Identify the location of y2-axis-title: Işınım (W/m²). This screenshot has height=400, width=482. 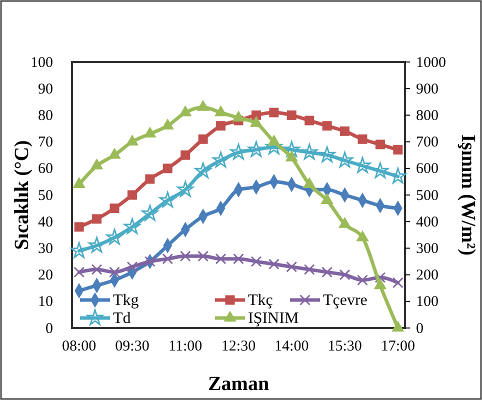
(468, 195).